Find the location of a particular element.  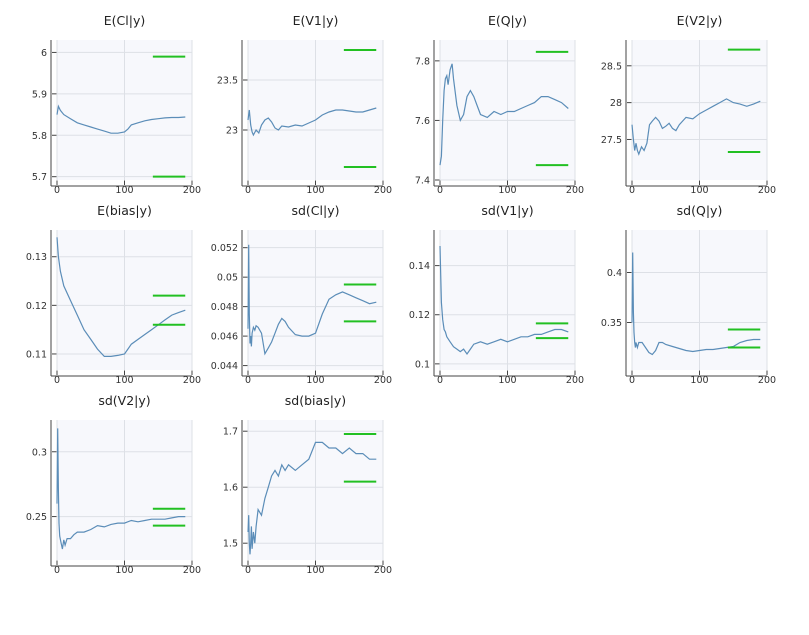

chart-panel: E(Q|y) 0 100 200 7.4 7.6 7.8 is located at coordinates (499, 104).